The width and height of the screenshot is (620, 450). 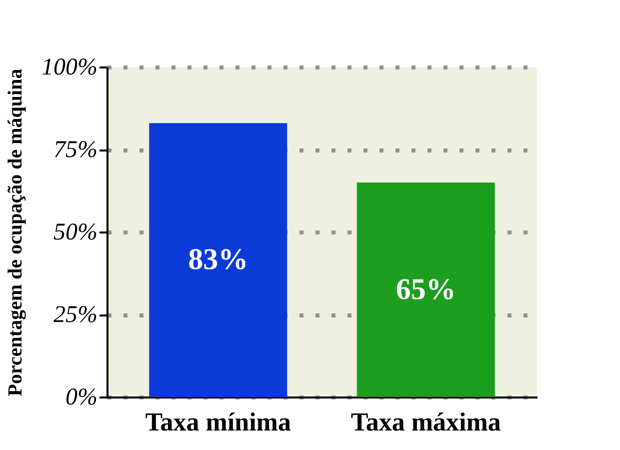 What do you see at coordinates (70, 67) in the screenshot?
I see `y-tick-label: 100%` at bounding box center [70, 67].